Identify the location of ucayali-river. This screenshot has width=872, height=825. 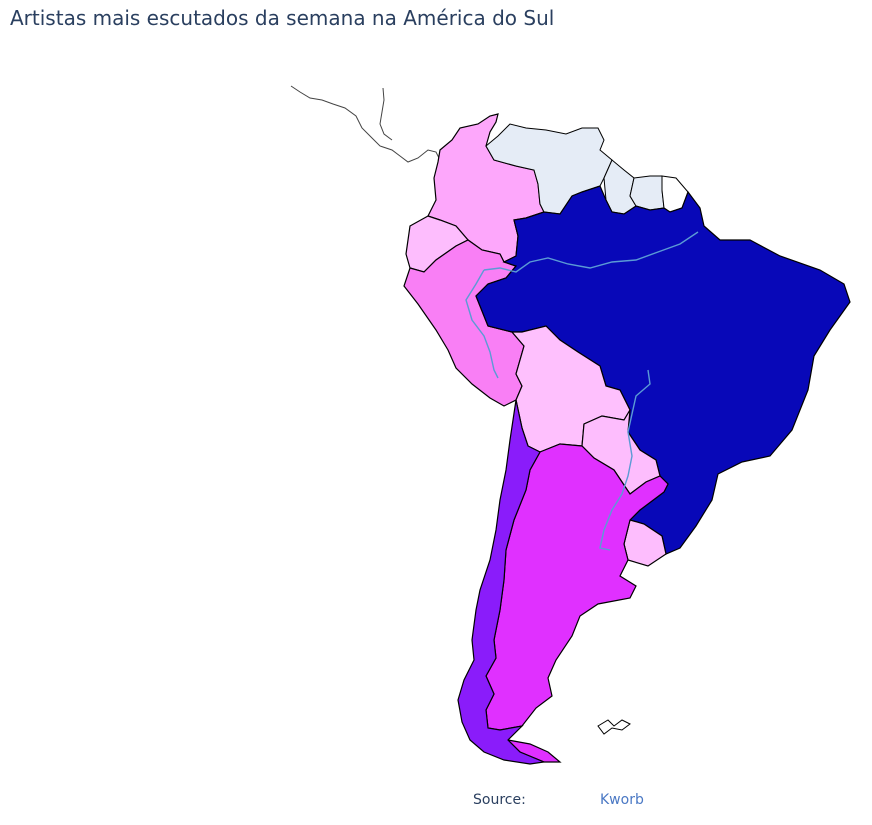
(482, 324).